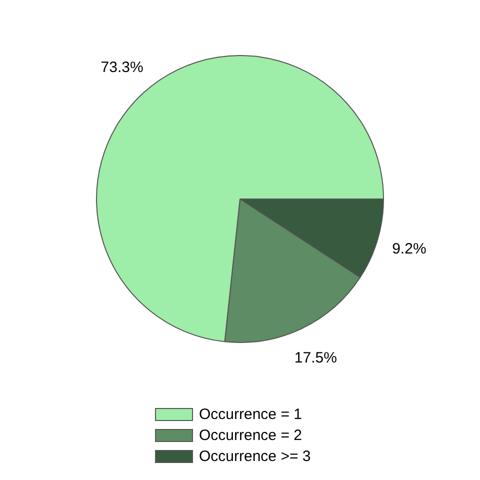 The image size is (480, 480). Describe the element at coordinates (122, 67) in the screenshot. I see `data-label: 73.3%` at that location.